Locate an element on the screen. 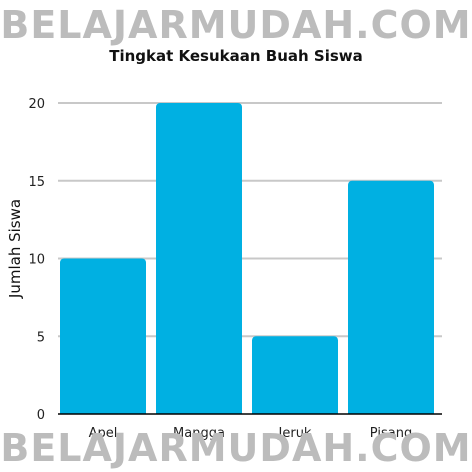 This screenshot has height=472, width=472. x-tick-label: Apel is located at coordinates (103, 433).